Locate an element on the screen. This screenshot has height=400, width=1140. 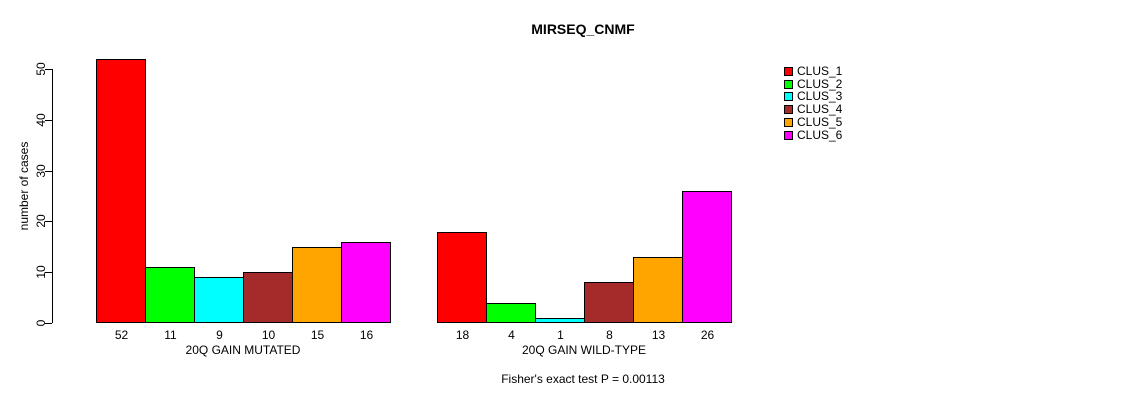
legend-label: CLUS_1 is located at coordinates (820, 71).